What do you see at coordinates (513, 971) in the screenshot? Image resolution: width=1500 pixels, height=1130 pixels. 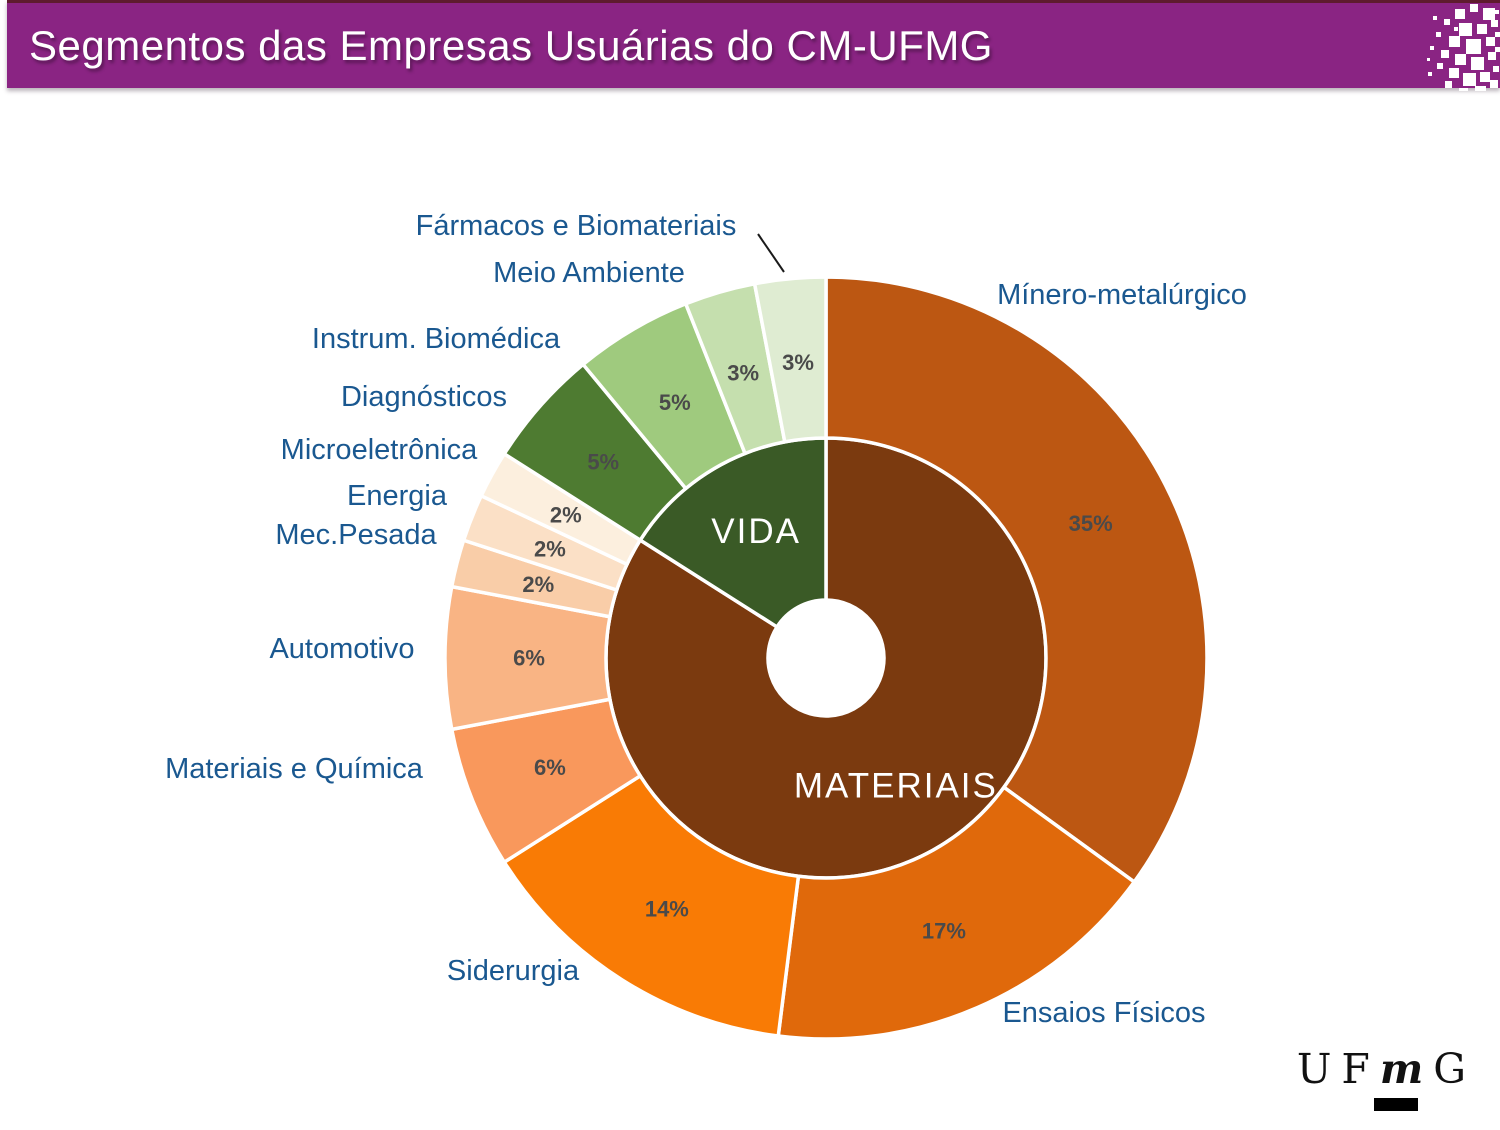 I see `category-label-2: Siderurgia` at bounding box center [513, 971].